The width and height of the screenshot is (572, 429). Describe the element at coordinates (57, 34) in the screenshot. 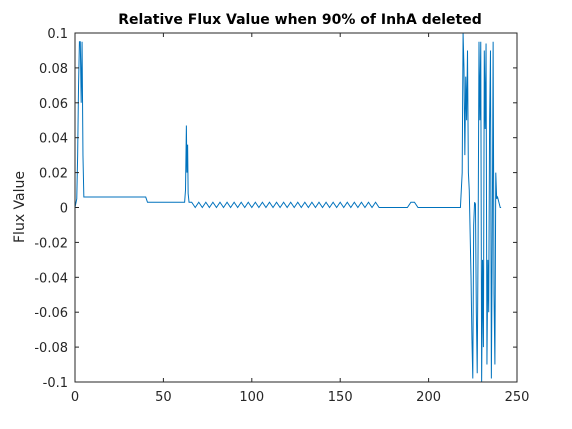

I see `y-tick-label: 0.1` at that location.